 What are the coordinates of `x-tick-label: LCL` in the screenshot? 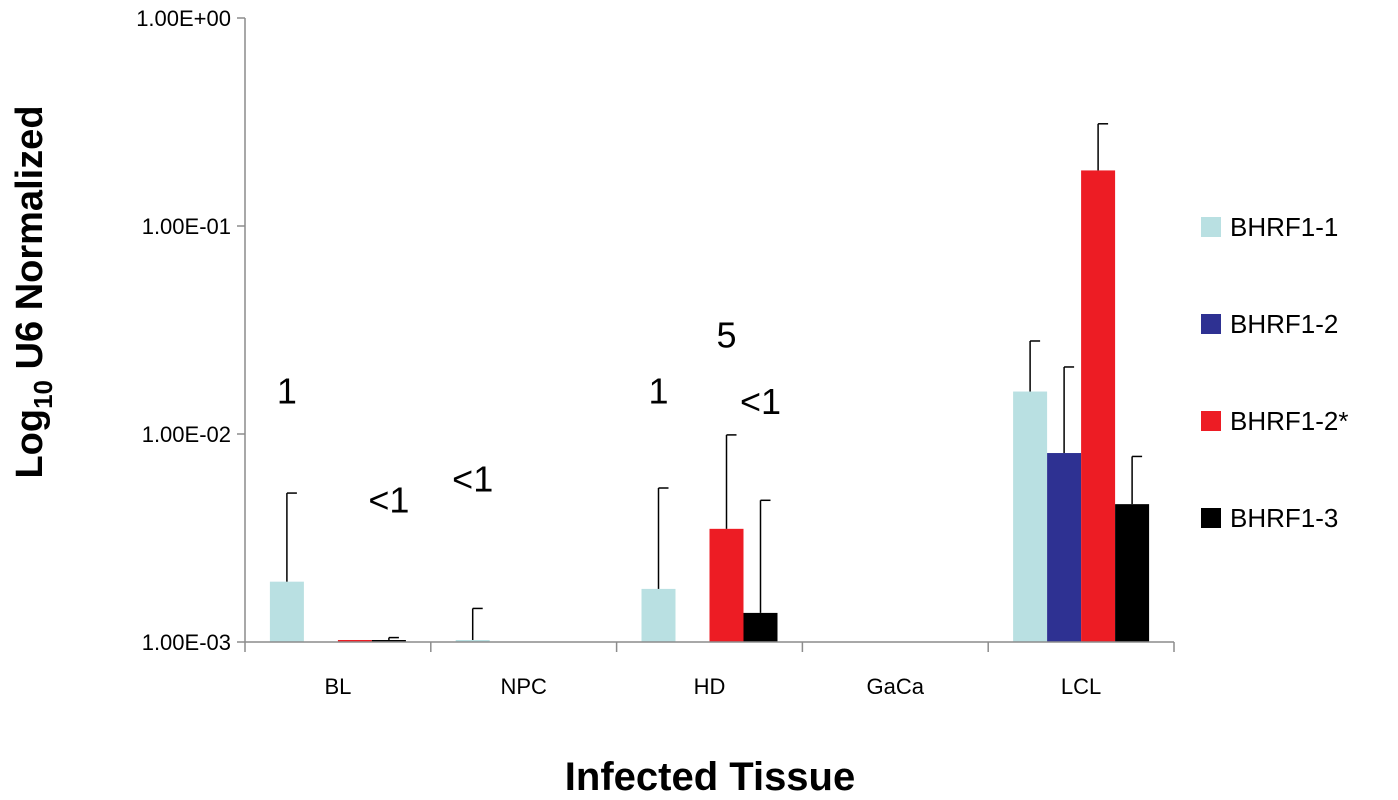 It's located at (1081, 686).